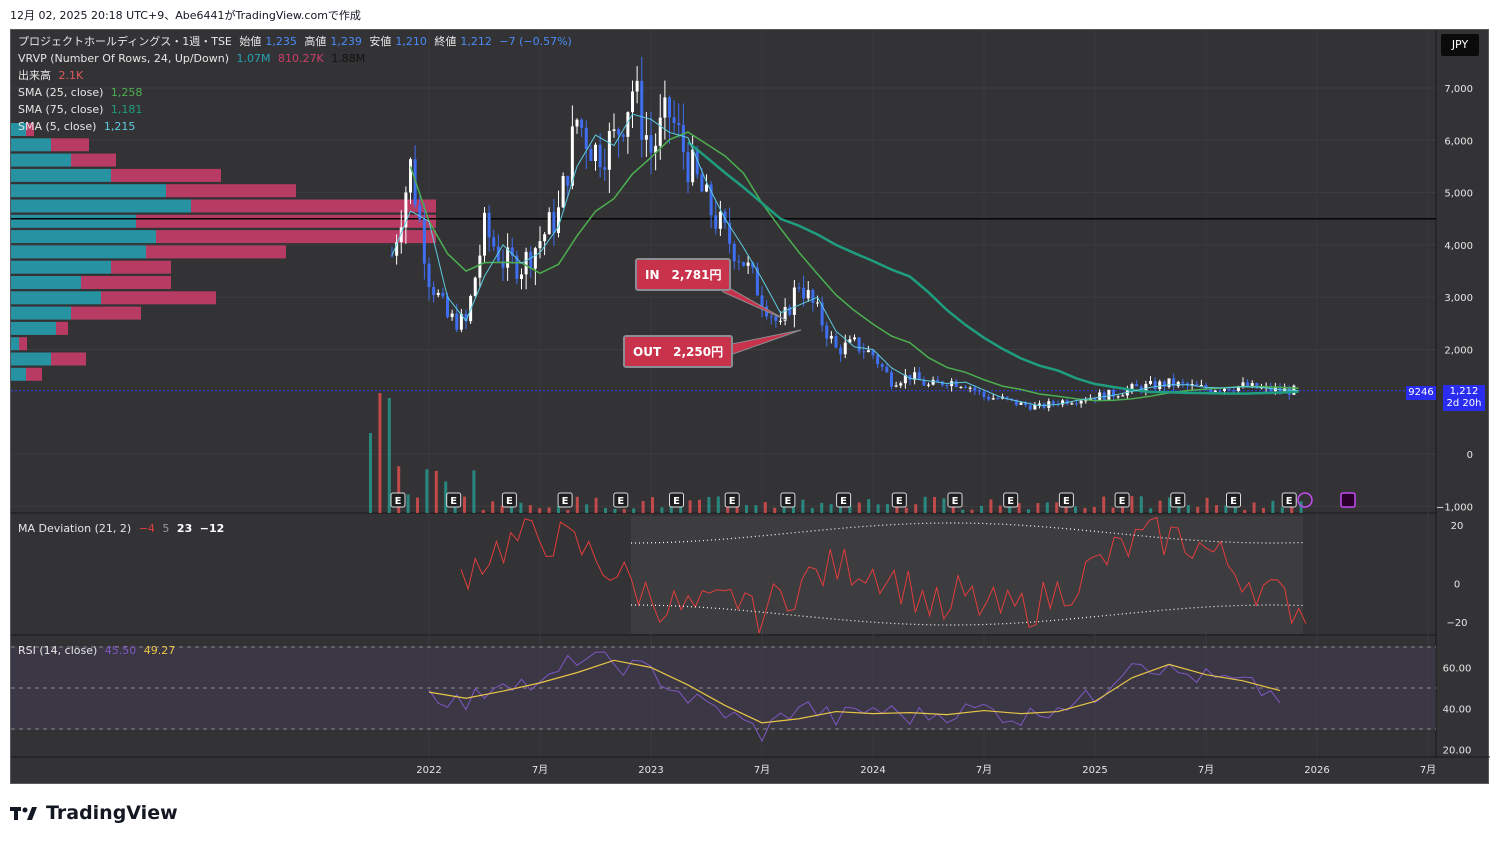  I want to click on close-value: 1,212, so click(476, 41).